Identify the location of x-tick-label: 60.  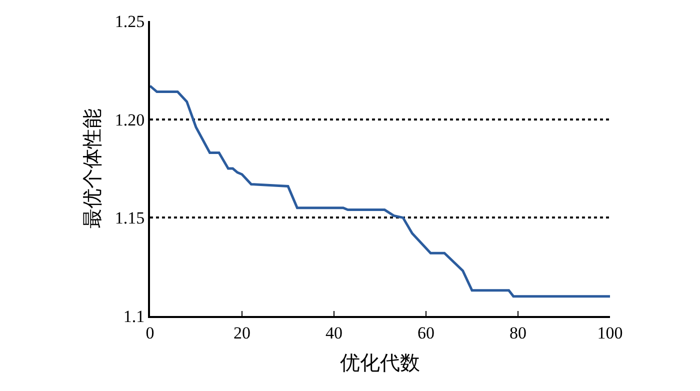
(426, 332).